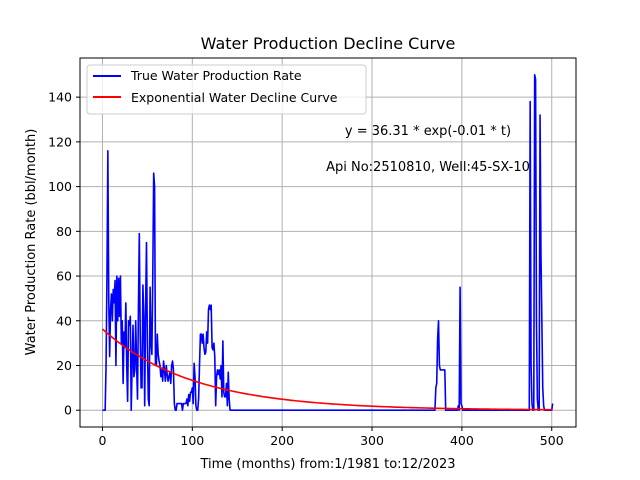 The width and height of the screenshot is (640, 480). Describe the element at coordinates (192, 440) in the screenshot. I see `x-tick-label: 100` at that location.